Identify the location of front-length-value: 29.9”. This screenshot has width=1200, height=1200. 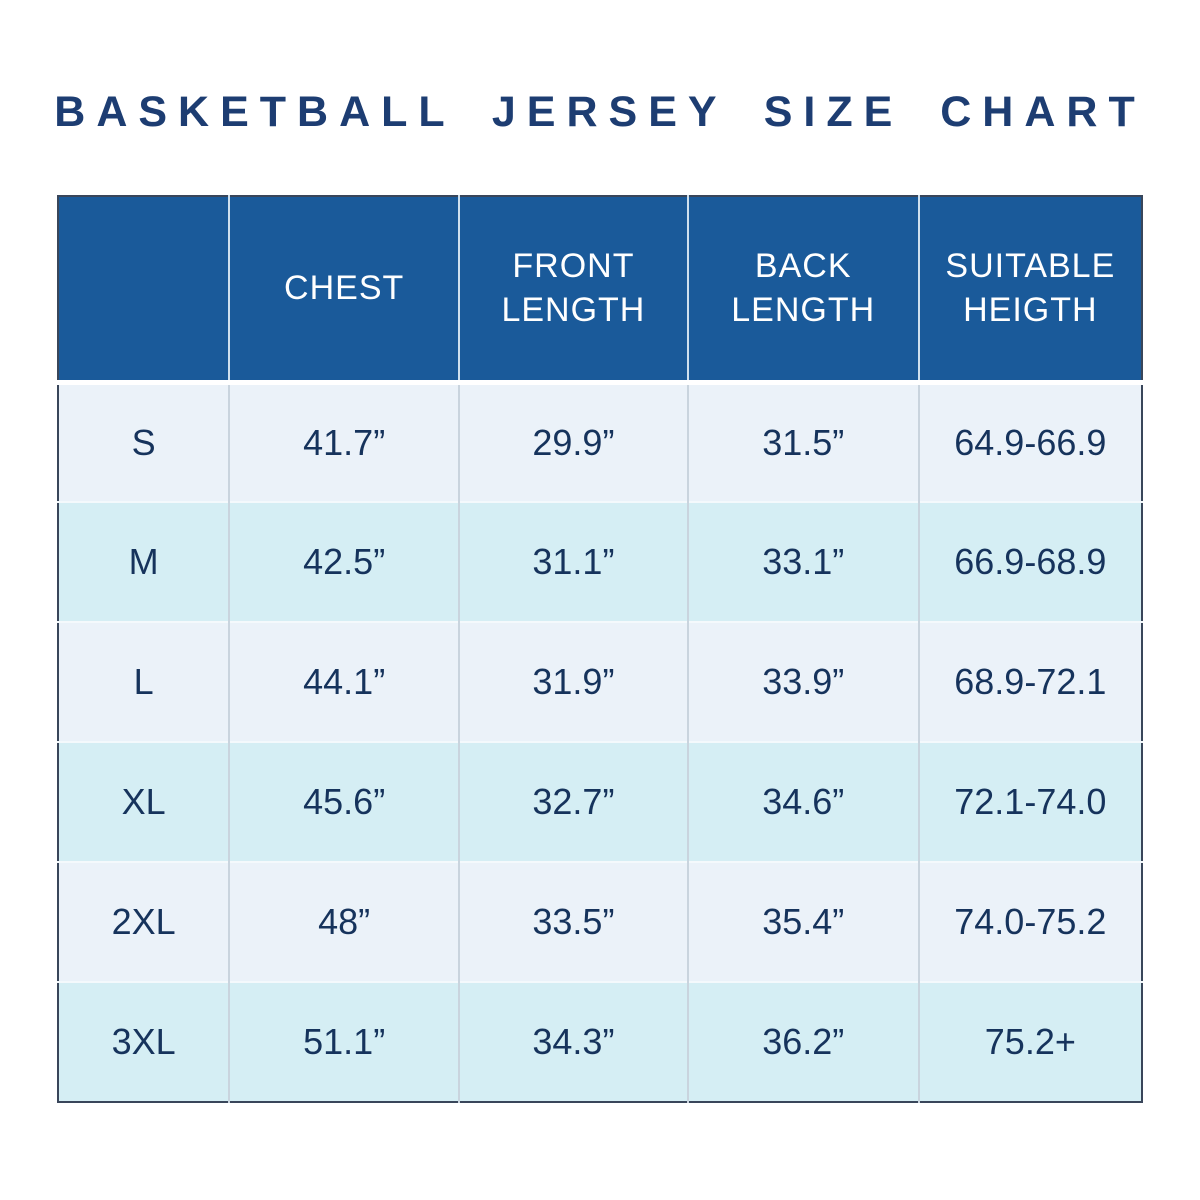
(573, 441).